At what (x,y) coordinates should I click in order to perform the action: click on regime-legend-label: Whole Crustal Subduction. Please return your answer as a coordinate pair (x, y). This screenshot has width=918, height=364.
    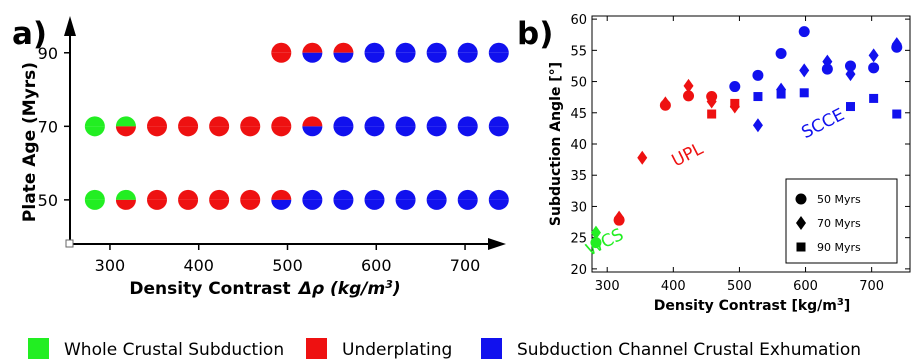
    Looking at the image, I should click on (174, 350).